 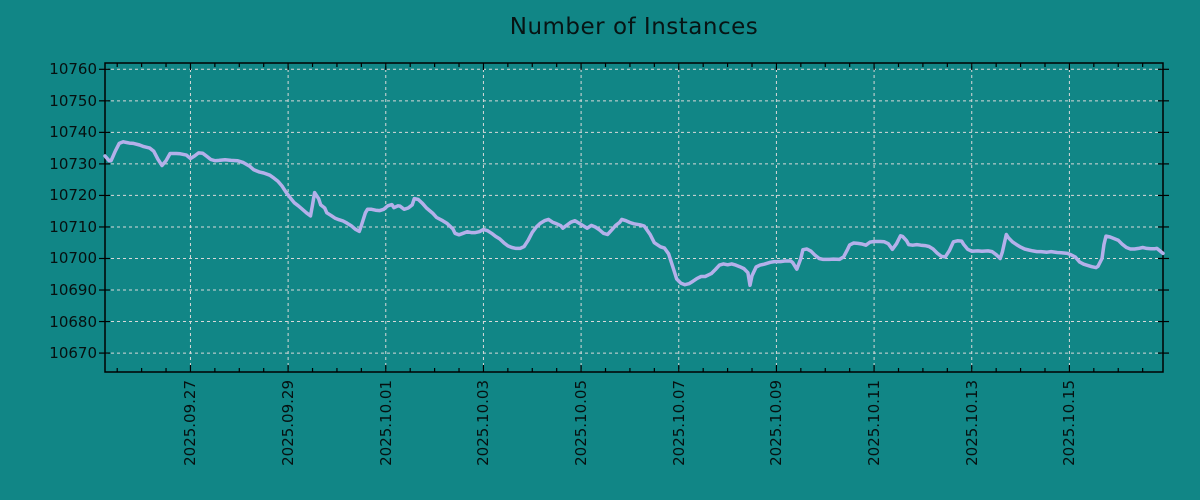 I want to click on chart-title: Number of Instances, so click(x=634, y=27).